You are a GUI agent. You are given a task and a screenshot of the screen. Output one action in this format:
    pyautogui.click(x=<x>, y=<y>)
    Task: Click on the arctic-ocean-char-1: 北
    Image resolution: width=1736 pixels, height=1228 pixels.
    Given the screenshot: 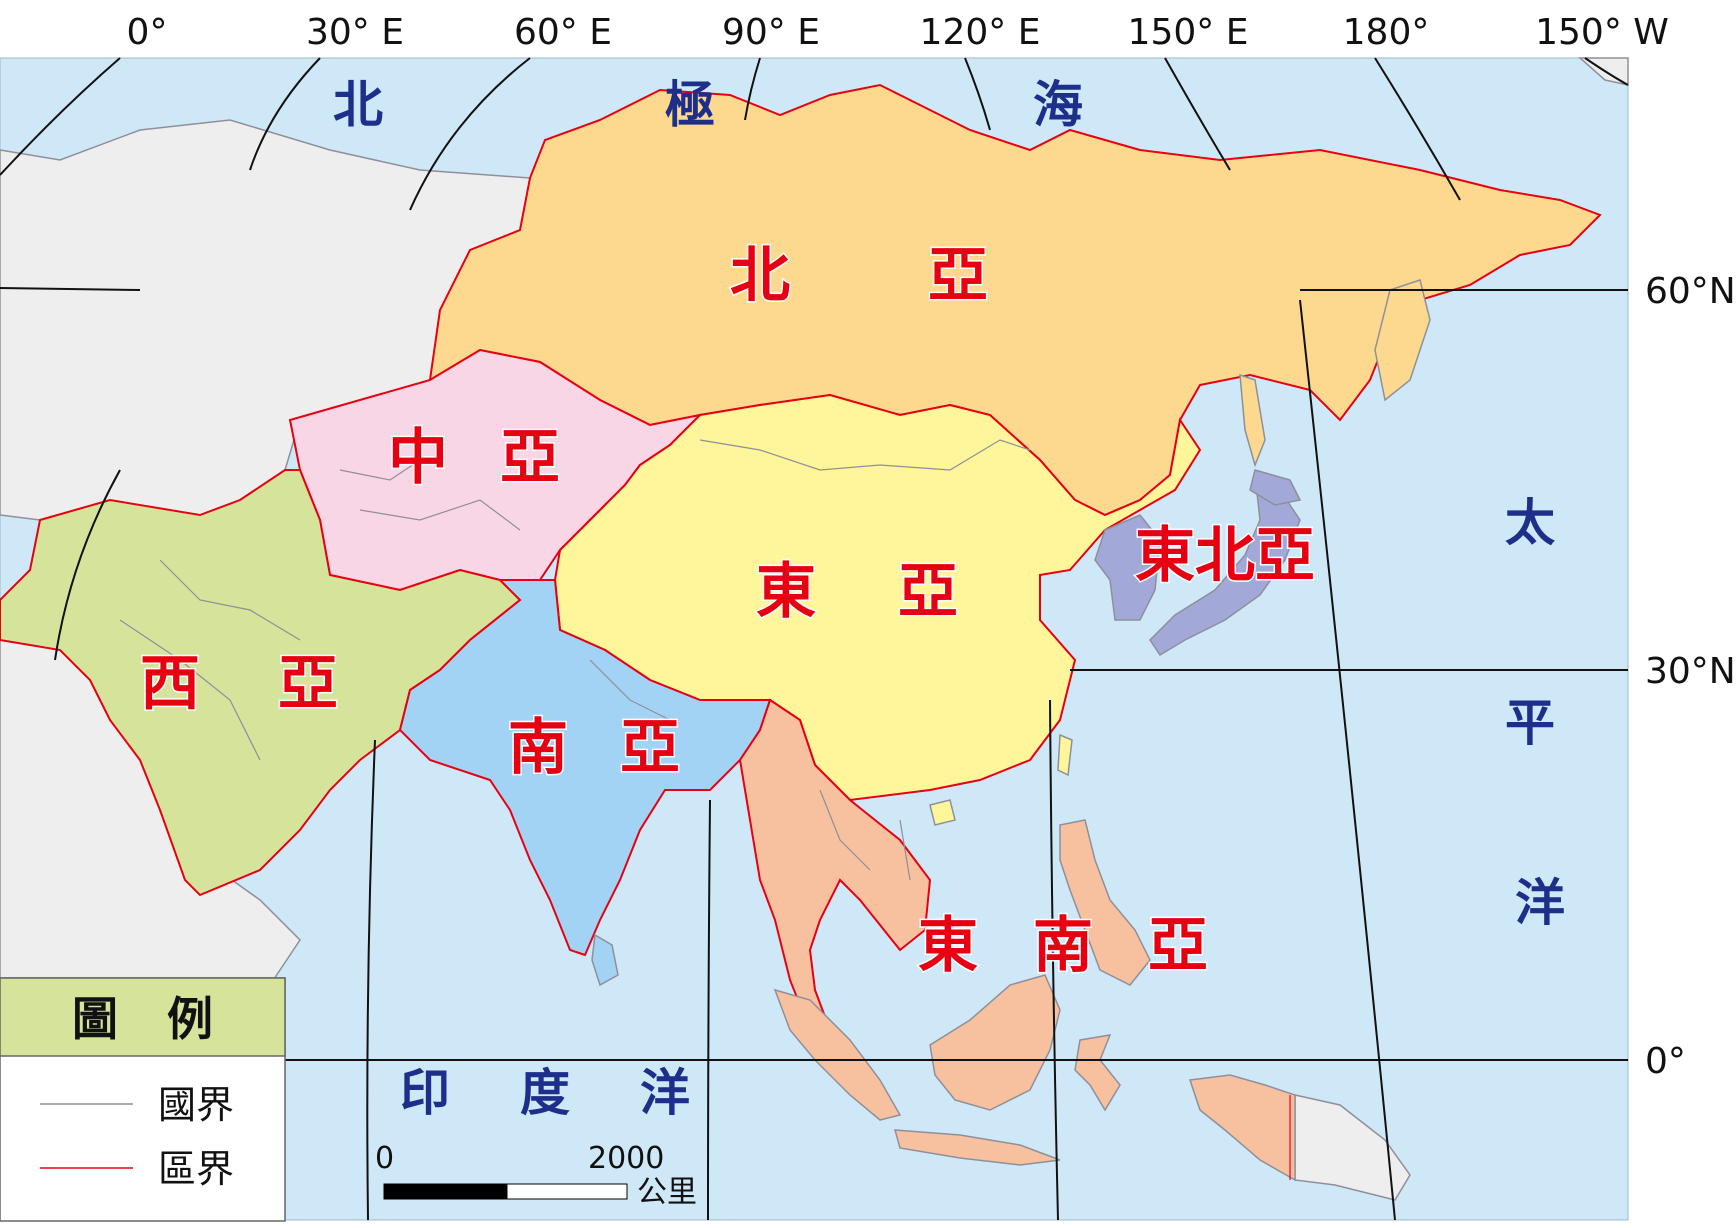 What is the action you would take?
    pyautogui.click(x=358, y=105)
    